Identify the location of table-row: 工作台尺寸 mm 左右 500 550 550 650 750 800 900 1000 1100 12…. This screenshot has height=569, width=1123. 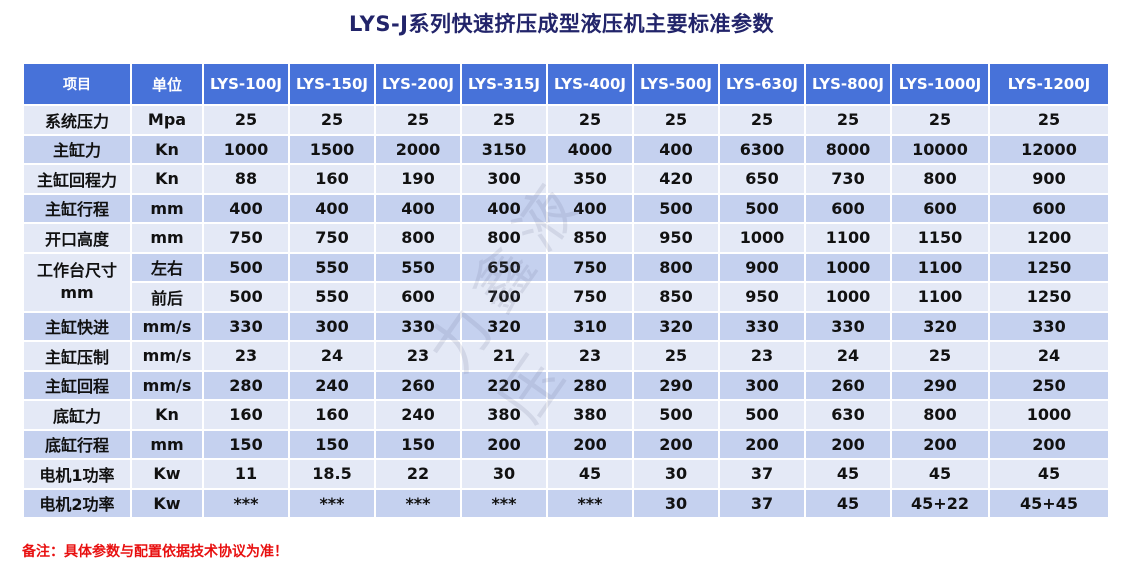
(566, 282).